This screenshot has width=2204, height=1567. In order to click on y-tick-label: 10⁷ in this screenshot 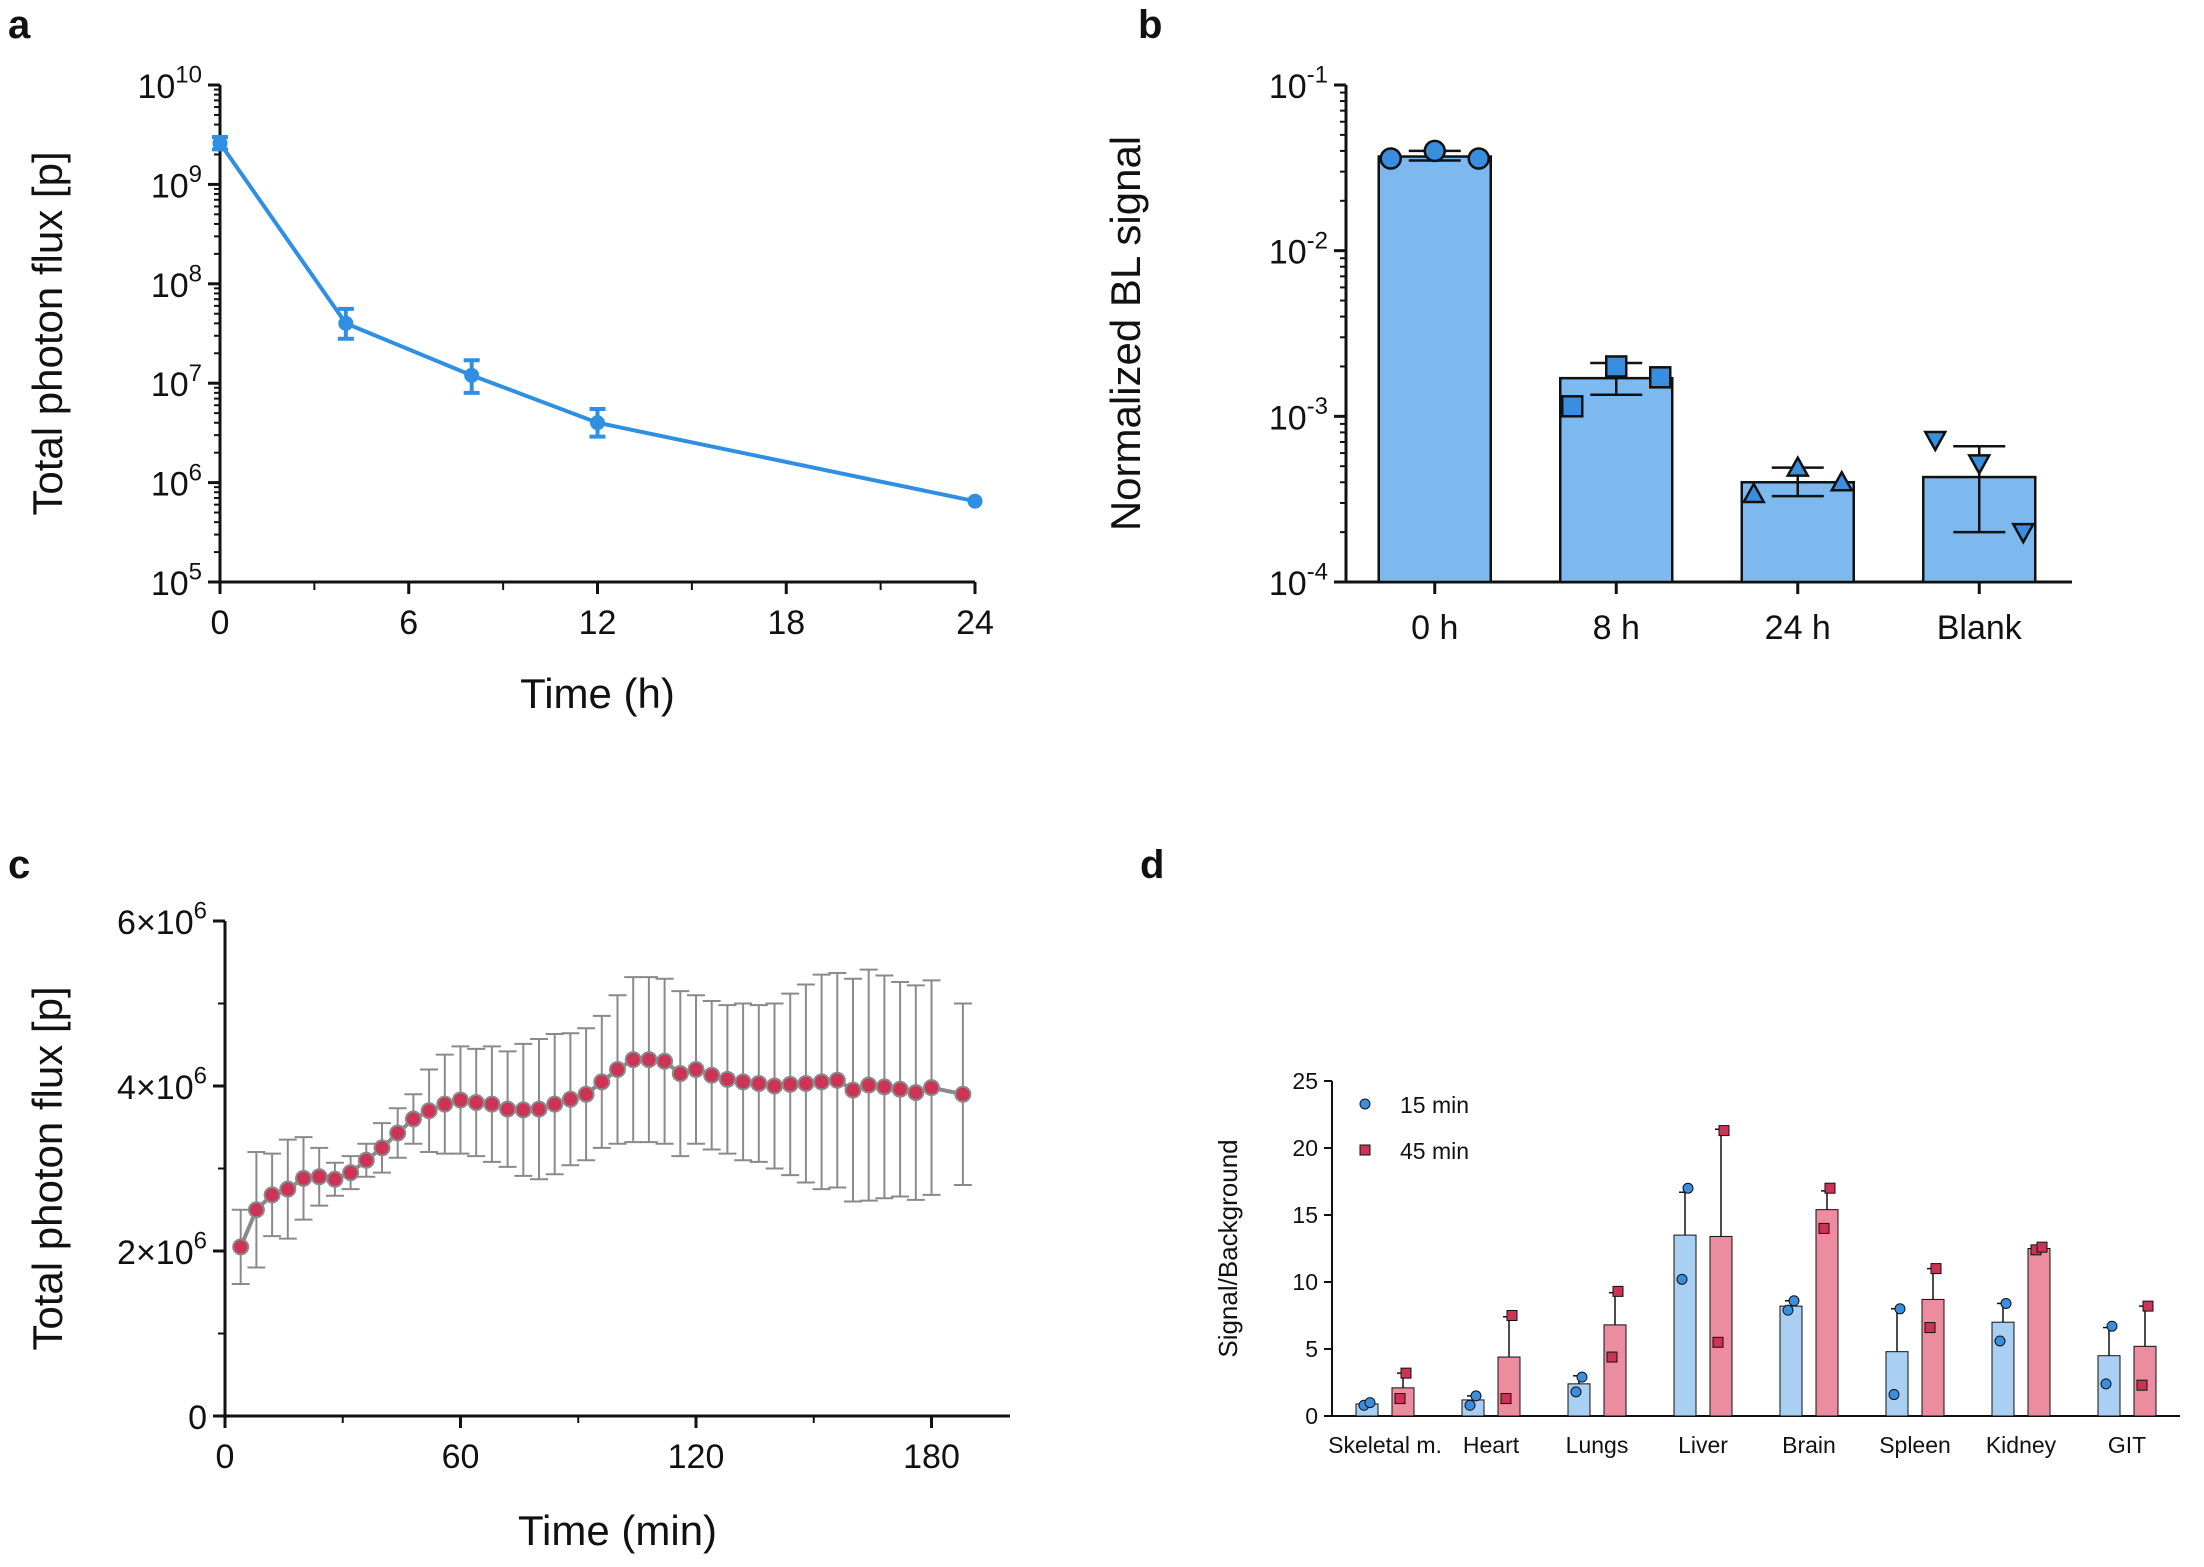, I will do `click(176, 382)`.